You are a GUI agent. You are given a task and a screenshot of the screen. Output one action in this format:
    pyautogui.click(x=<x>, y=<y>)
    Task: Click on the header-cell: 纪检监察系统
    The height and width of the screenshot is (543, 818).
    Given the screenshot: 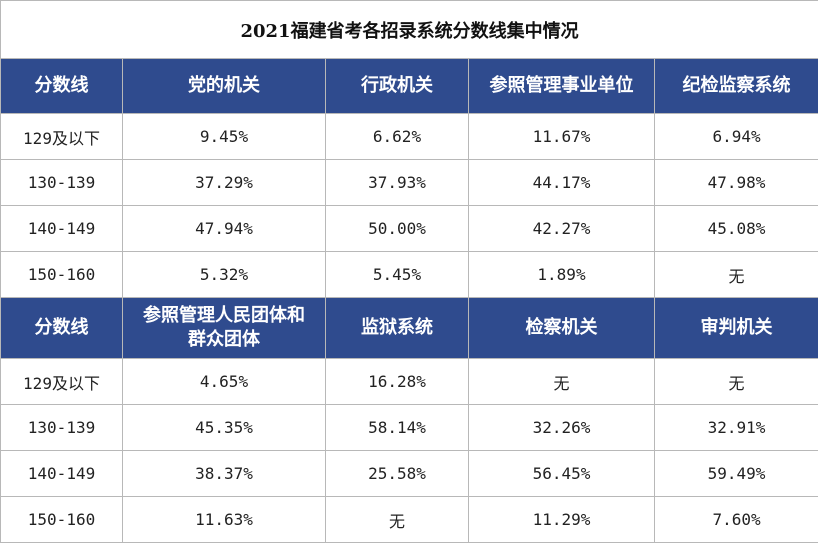 What is the action you would take?
    pyautogui.click(x=735, y=86)
    